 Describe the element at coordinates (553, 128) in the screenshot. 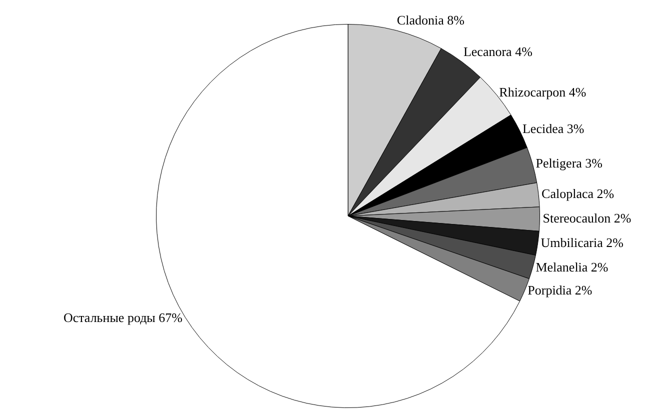

I see `slice-label: Lecidea 3%` at that location.